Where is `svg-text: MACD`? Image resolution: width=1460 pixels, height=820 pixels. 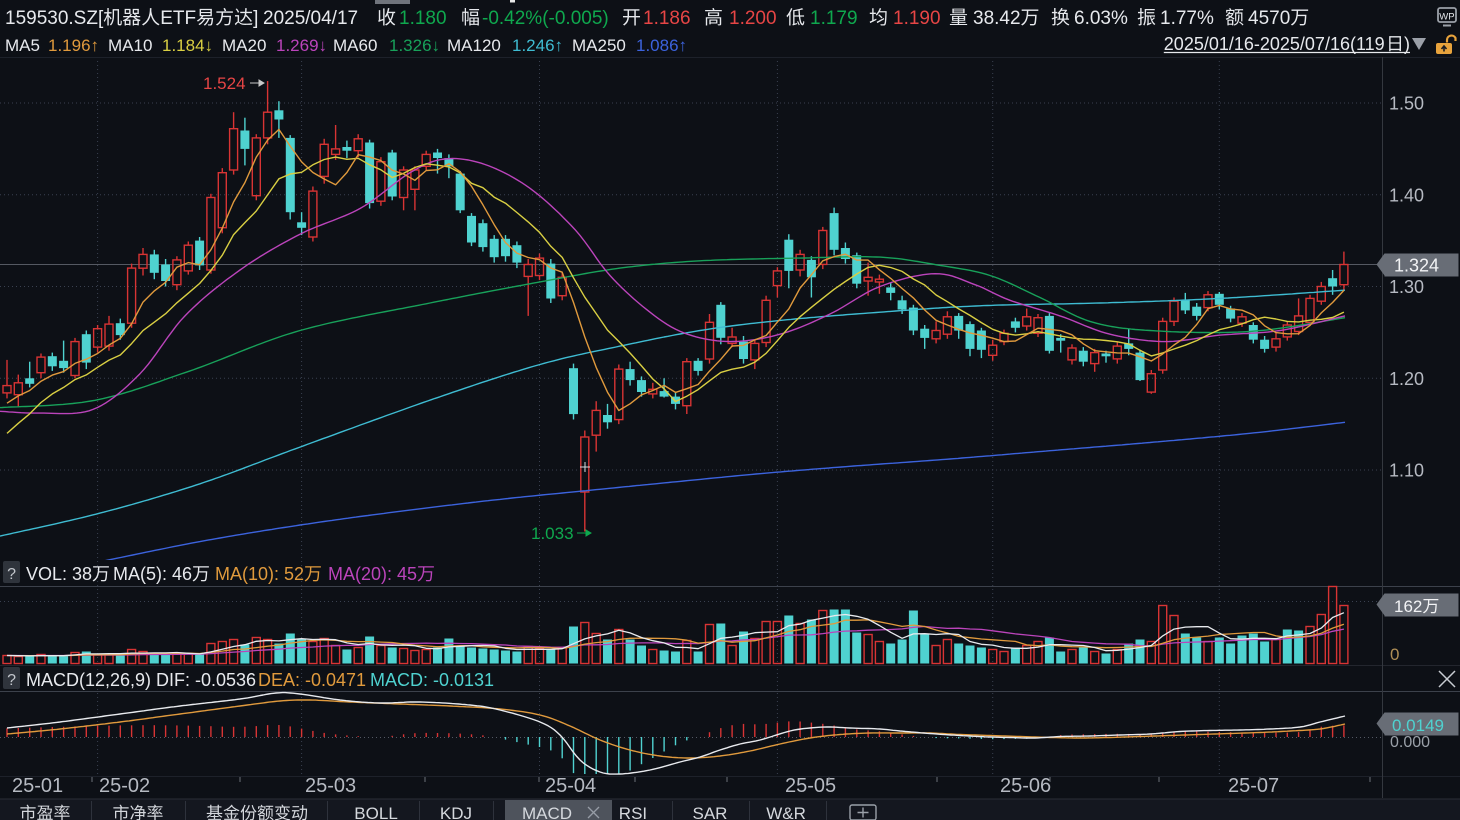 svg-text: MACD is located at coordinates (547, 812).